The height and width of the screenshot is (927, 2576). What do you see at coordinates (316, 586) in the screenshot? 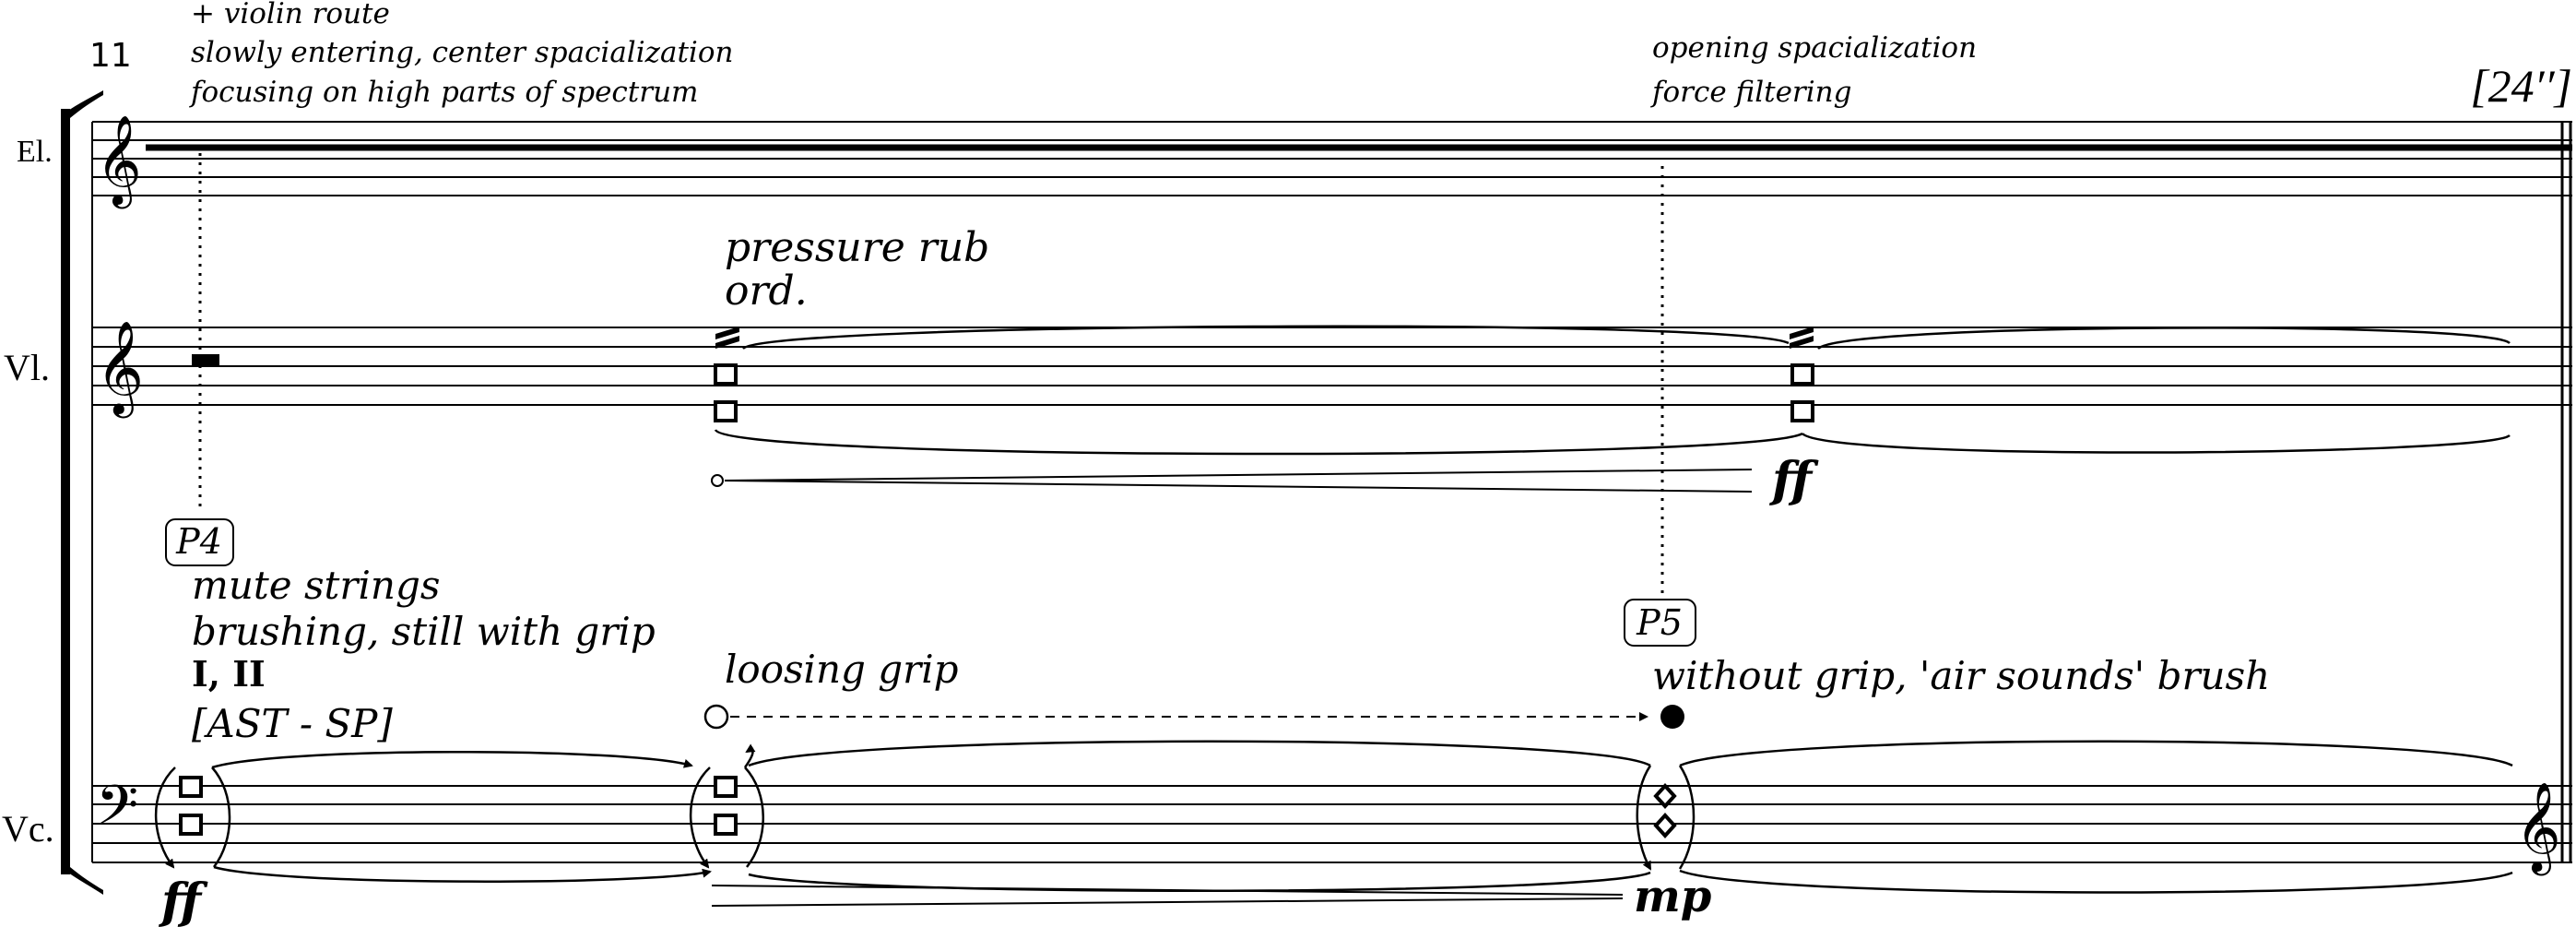
I see `cello-technique-line: mute strings` at bounding box center [316, 586].